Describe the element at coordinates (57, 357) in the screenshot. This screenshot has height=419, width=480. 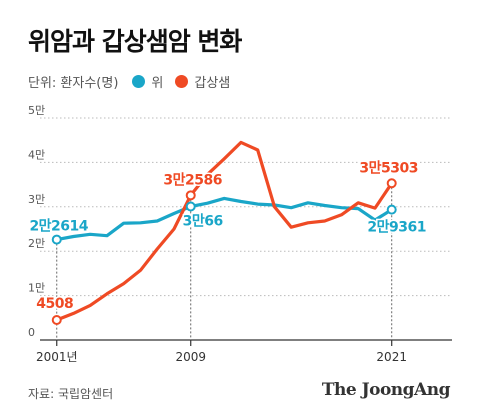
I see `x-tick-label: 2001년` at that location.